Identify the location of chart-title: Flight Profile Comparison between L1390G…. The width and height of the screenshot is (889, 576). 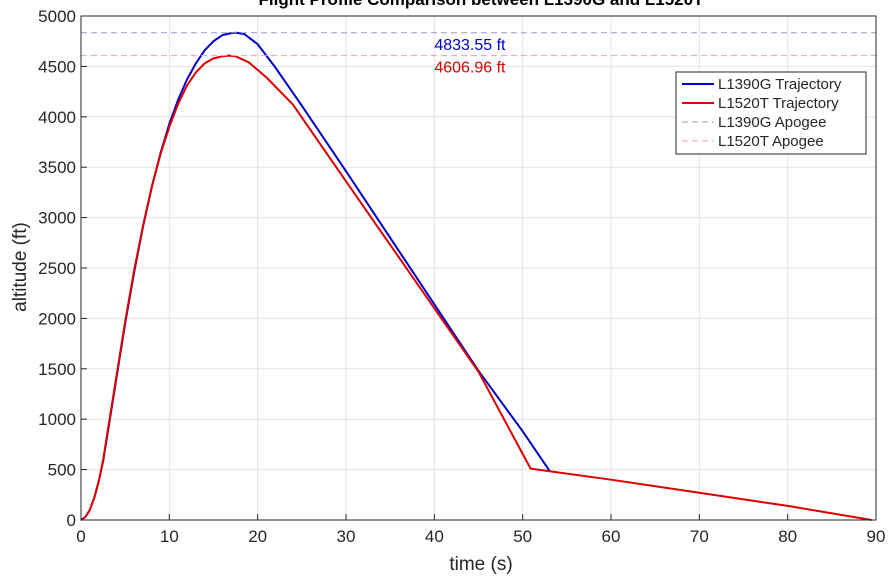
(482, 4).